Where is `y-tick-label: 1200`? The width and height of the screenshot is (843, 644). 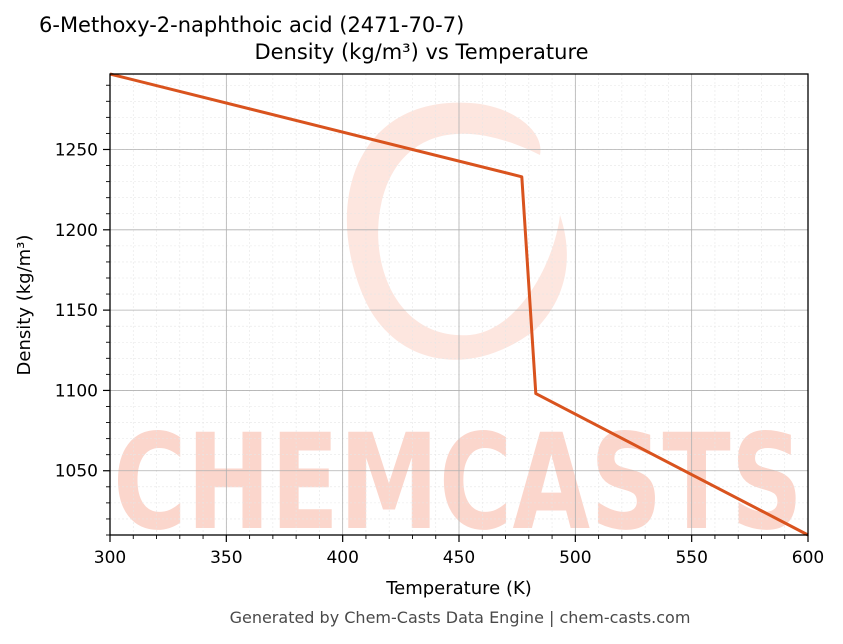
y-tick-label: 1200 is located at coordinates (76, 231).